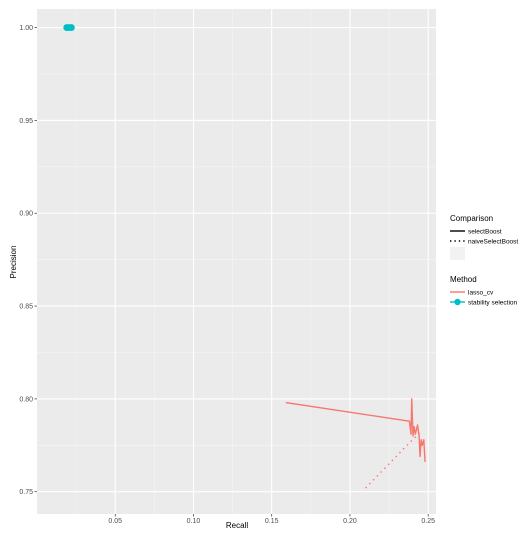 This screenshot has height=536, width=526. I want to click on y-tick-label: 1.00, so click(26, 28).